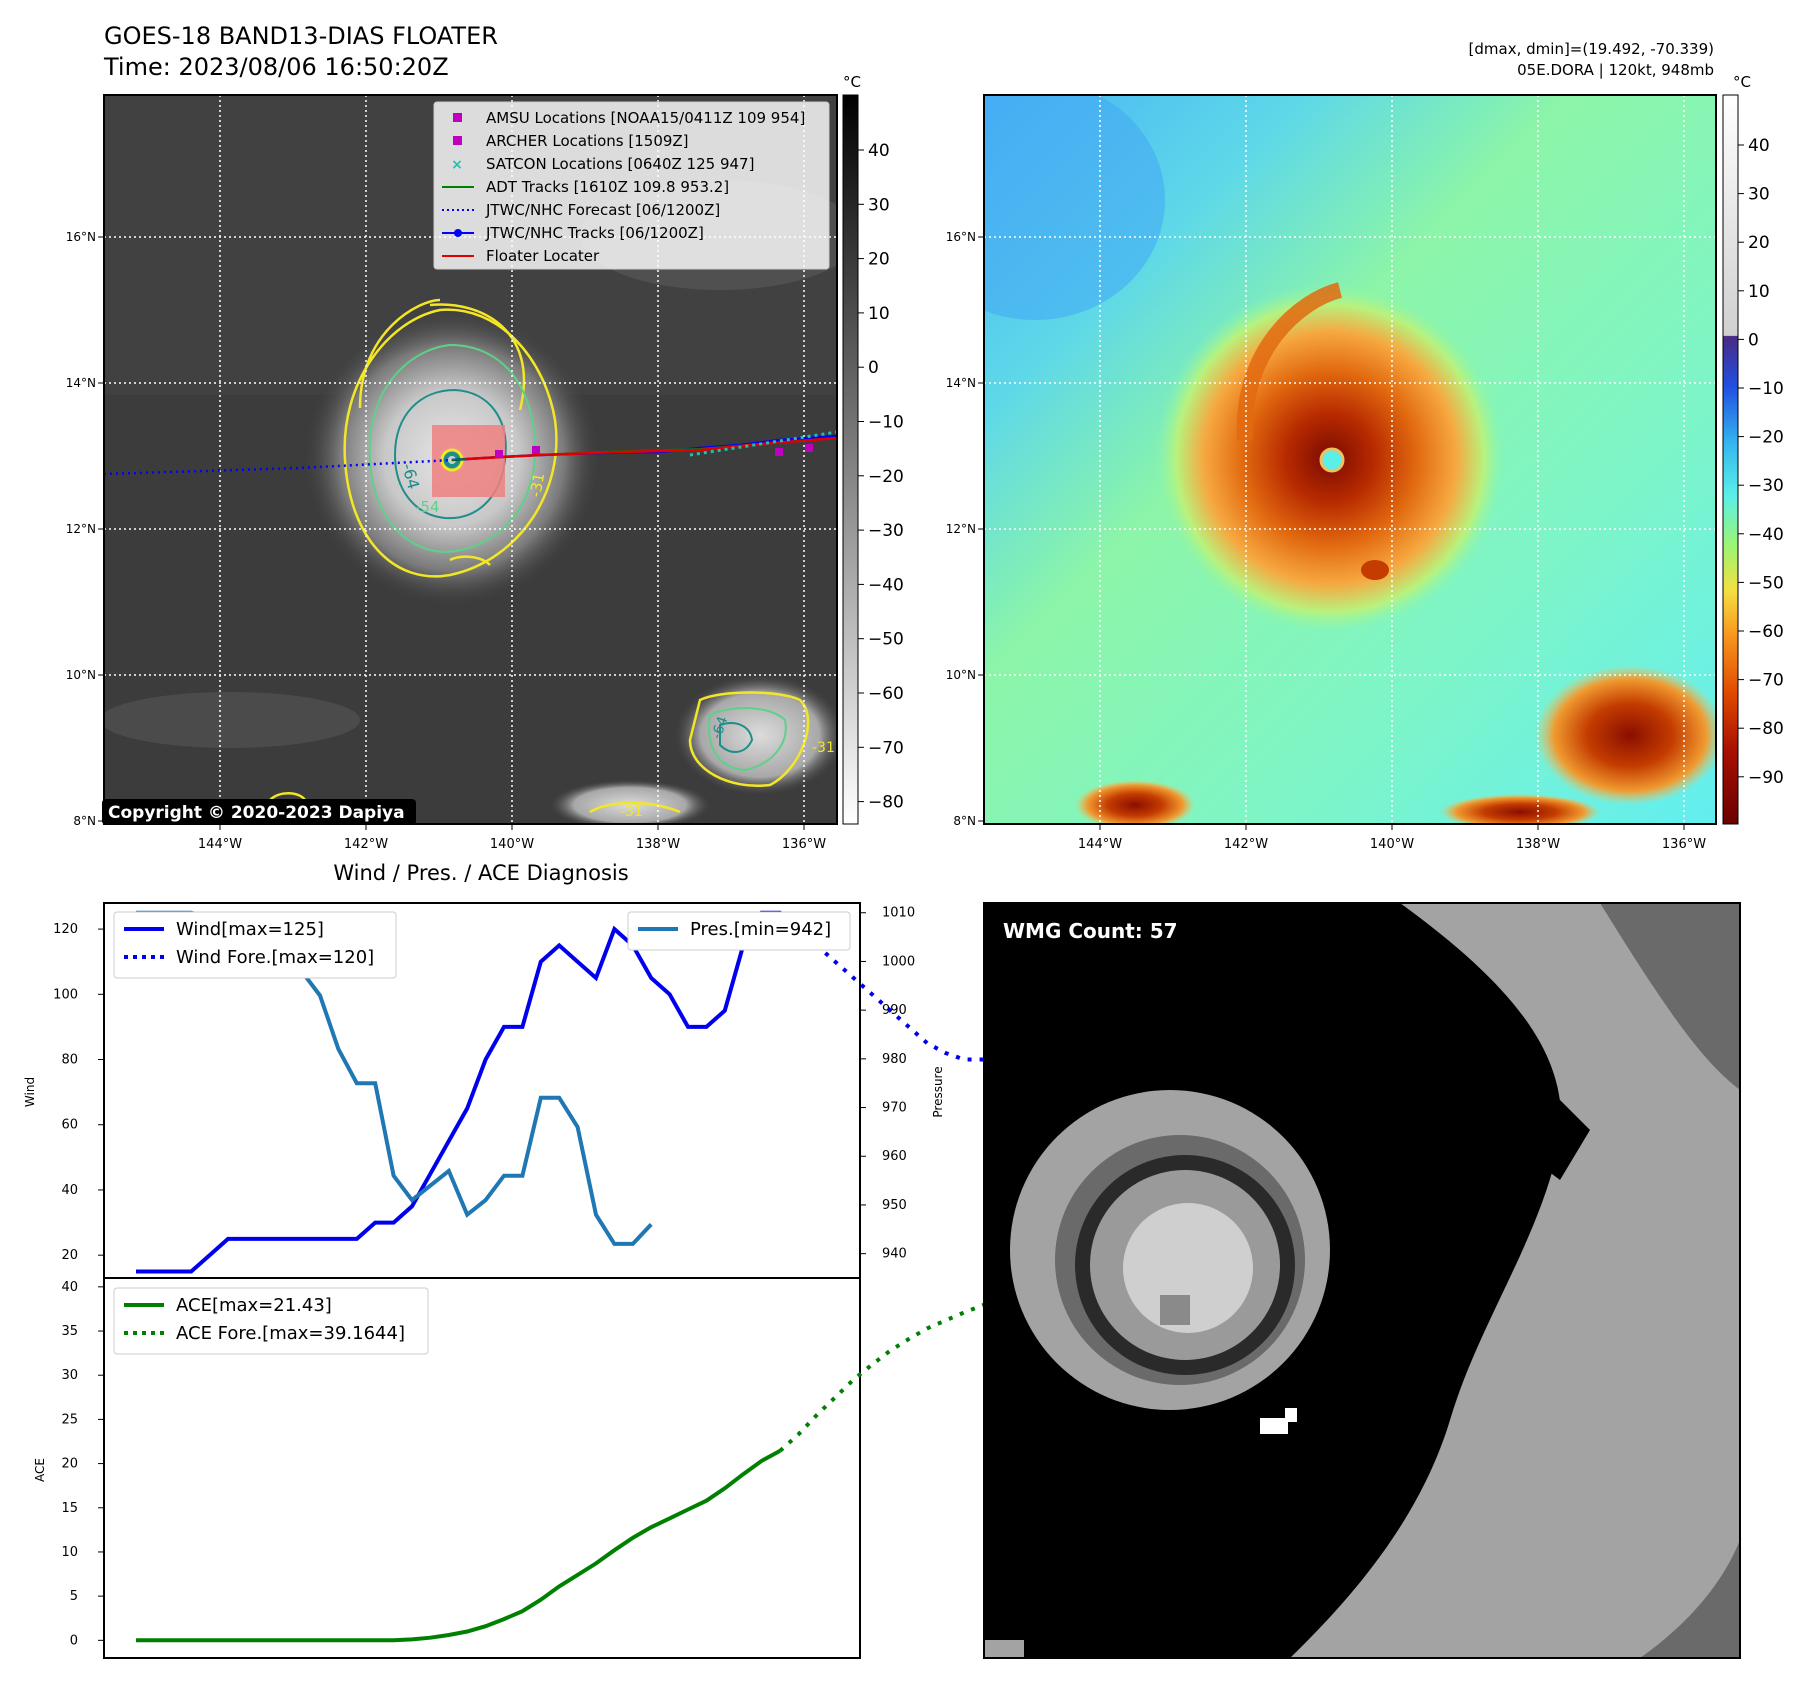 The image size is (1797, 1684). Describe the element at coordinates (69, 1552) in the screenshot. I see `ace-tick-label: 10` at that location.